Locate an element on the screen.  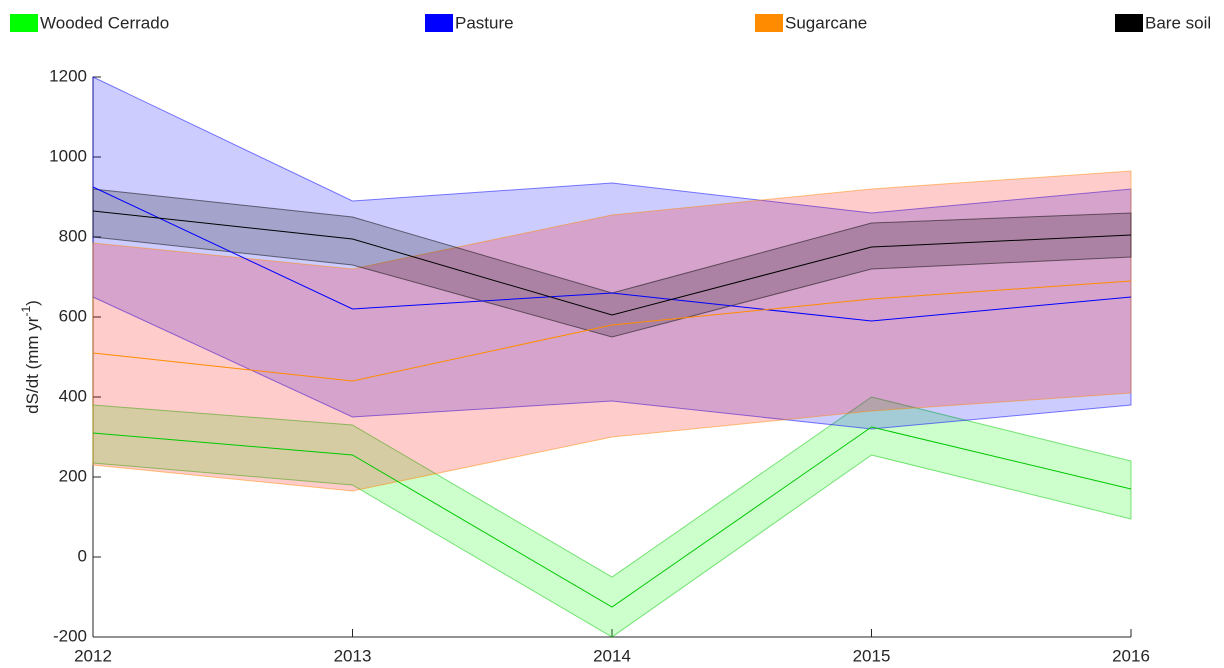
y-label-sup: -1 is located at coordinates (26, 311).